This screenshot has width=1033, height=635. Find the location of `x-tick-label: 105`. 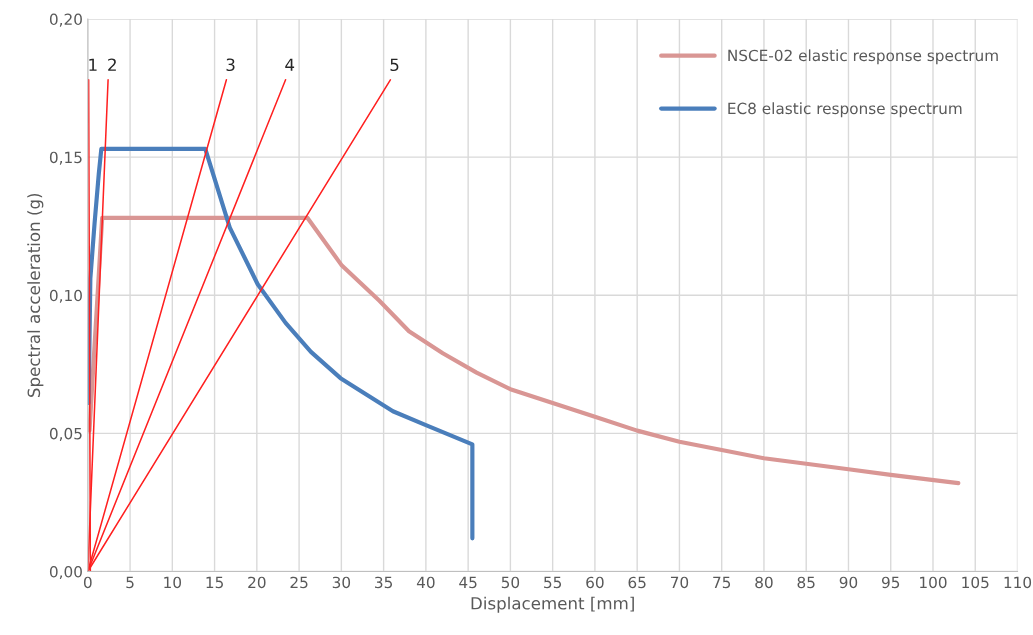

x-tick-label: 105 is located at coordinates (975, 582).